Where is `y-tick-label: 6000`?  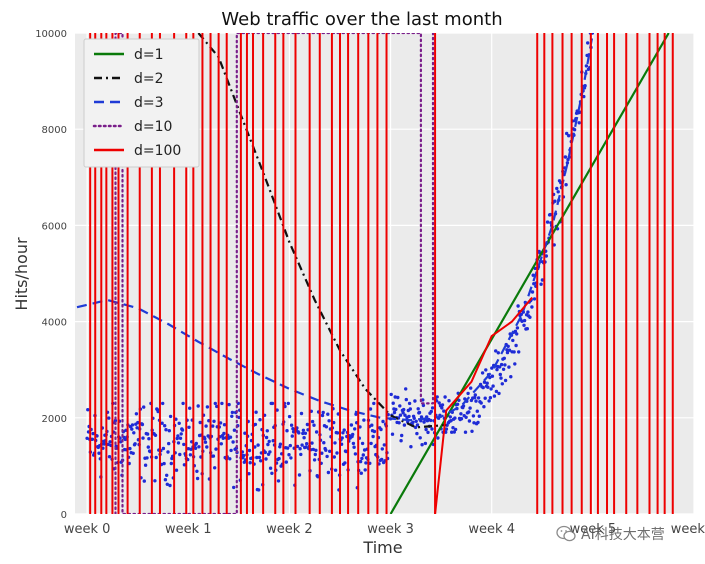
y-tick-label: 6000 is located at coordinates (54, 226).